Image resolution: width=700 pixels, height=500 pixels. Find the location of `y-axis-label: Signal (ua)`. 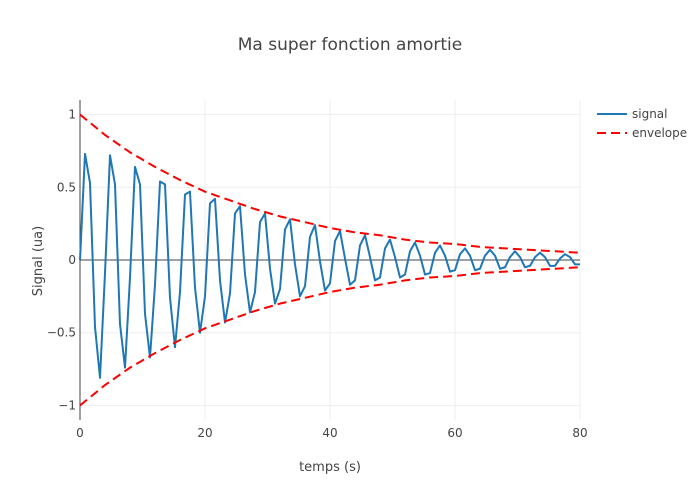

y-axis-label: Signal (ua) is located at coordinates (38, 261).